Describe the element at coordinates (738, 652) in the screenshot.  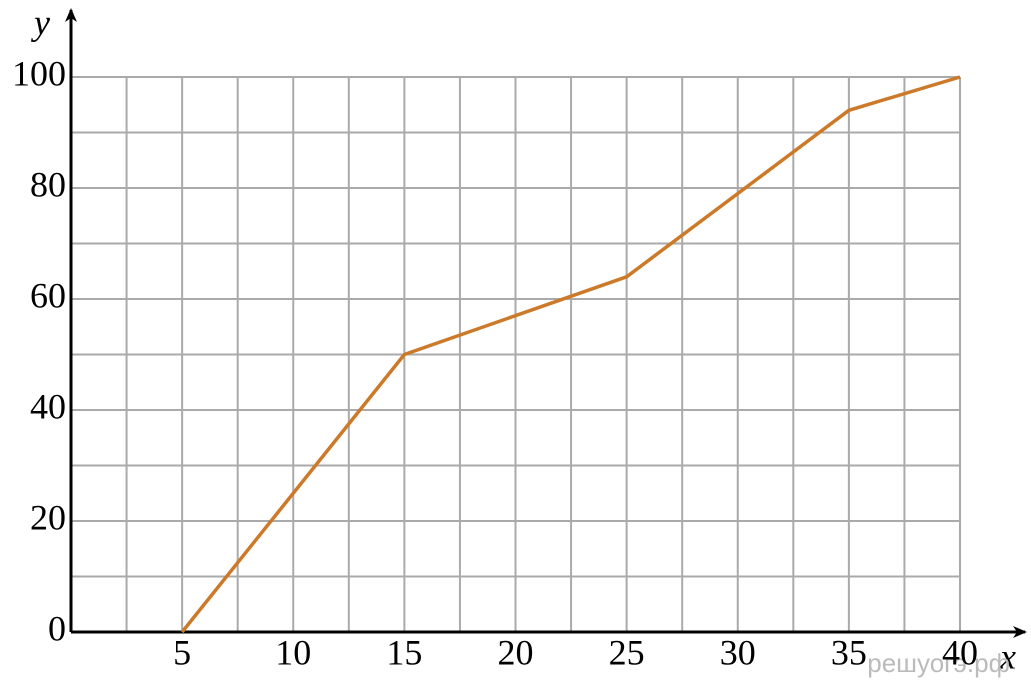
I see `x-tick-label: 30` at that location.